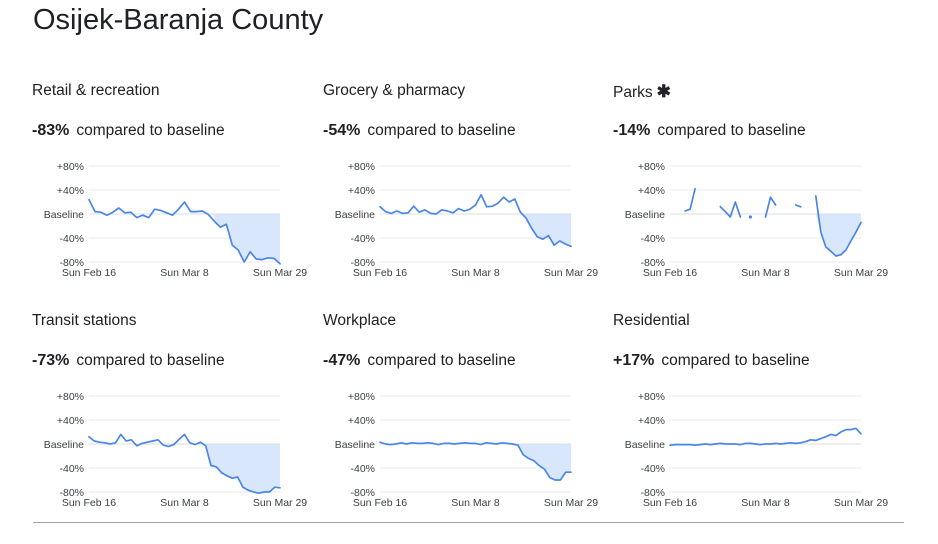 This screenshot has height=544, width=938. Describe the element at coordinates (342, 360) in the screenshot. I see `headline-value: -47%` at that location.